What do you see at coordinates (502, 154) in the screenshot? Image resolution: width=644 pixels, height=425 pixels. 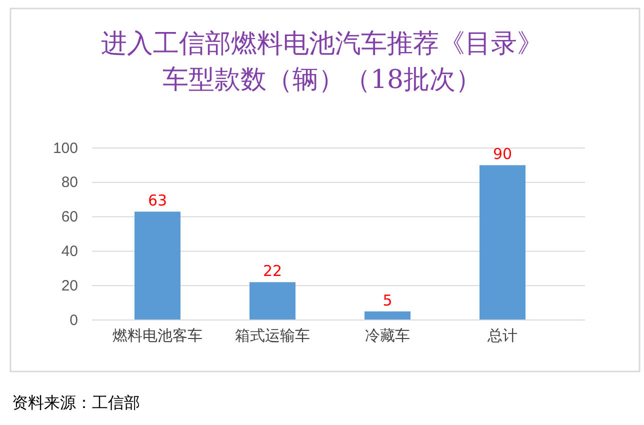 I see `data-label: 90` at bounding box center [502, 154].